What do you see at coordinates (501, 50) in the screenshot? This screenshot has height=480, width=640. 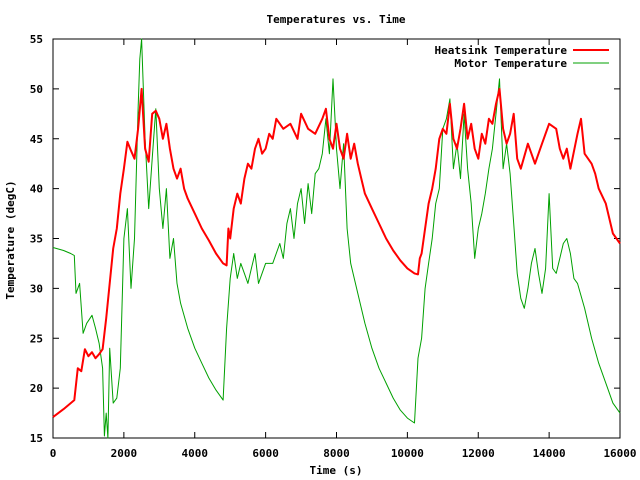 I see `legend-label: Heatsink Temperature` at bounding box center [501, 50].